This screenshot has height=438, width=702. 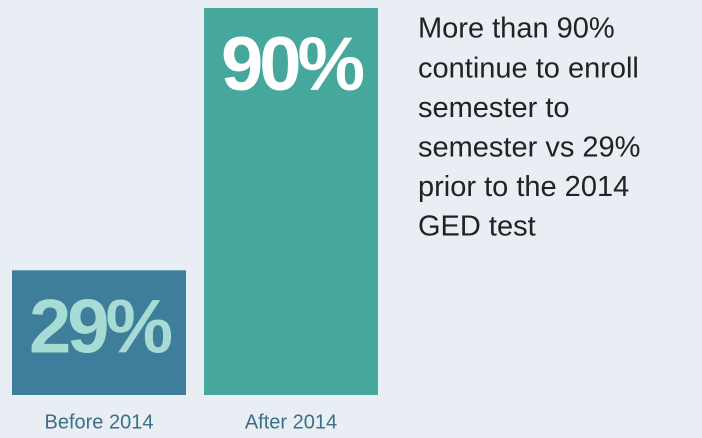 What do you see at coordinates (516, 29) in the screenshot?
I see `annotation: More than 90%` at bounding box center [516, 29].